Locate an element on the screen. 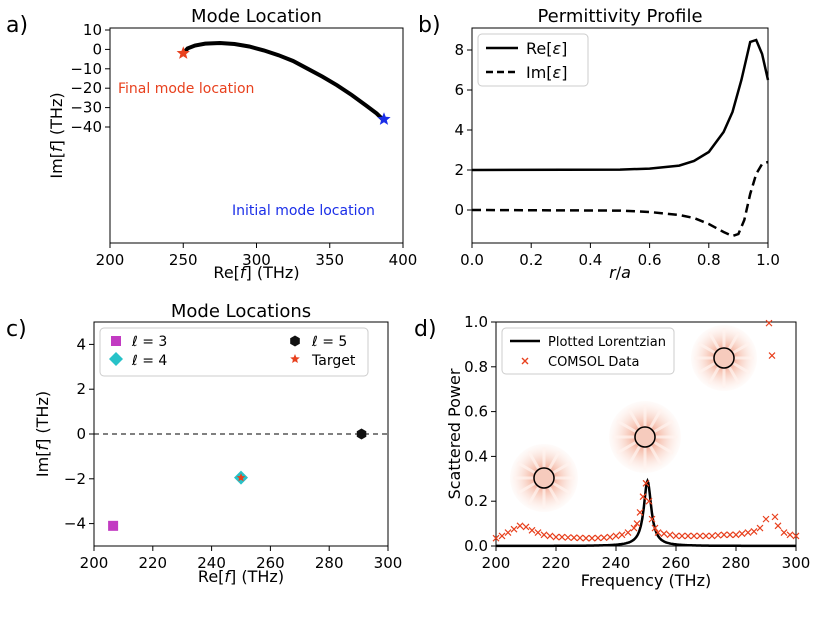 This screenshot has width=830, height=623. panel-d-x-tick-label: 280 is located at coordinates (736, 563).